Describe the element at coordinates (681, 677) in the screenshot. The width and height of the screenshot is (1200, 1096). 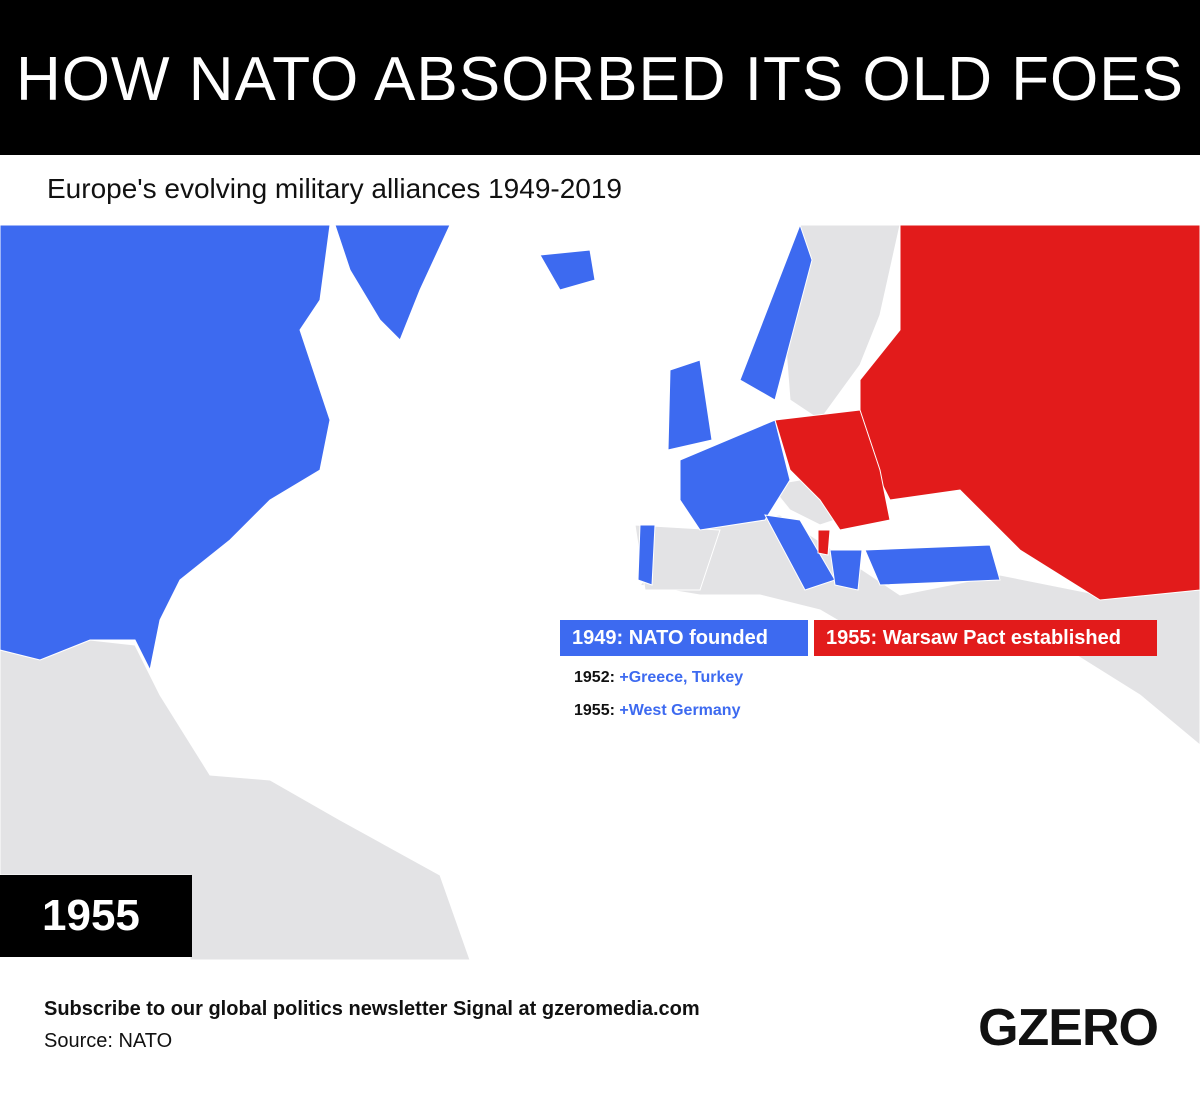
I see `addition-members: +Greece, Turkey` at that location.